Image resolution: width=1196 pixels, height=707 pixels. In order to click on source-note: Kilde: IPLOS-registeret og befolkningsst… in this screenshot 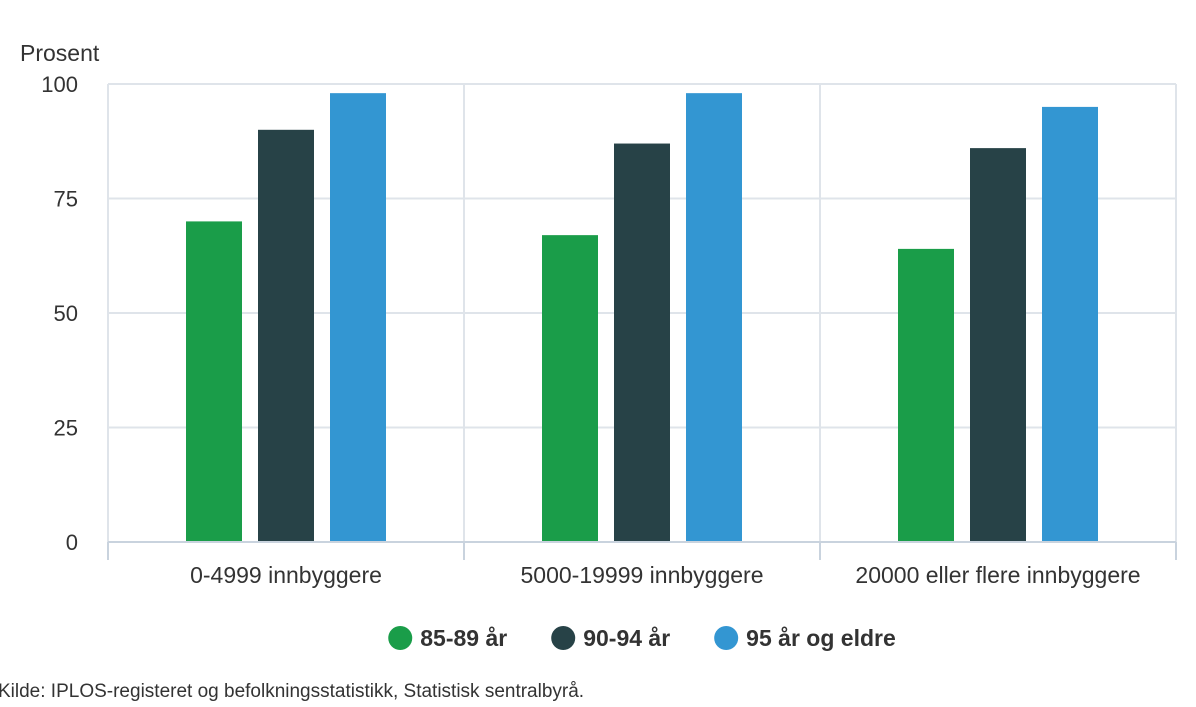, I will do `click(292, 691)`.